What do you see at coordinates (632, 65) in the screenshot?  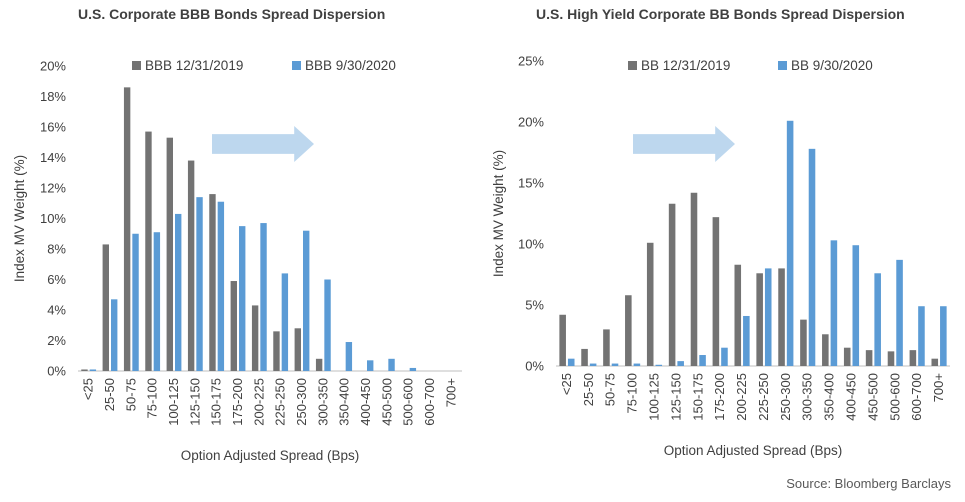 I see `bb-legend-swatch-2019` at bounding box center [632, 65].